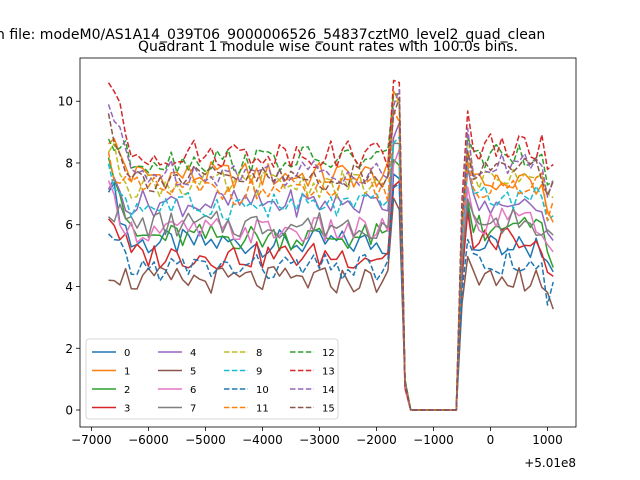  What do you see at coordinates (127, 390) in the screenshot?
I see `legend-label-2: 2` at bounding box center [127, 390].